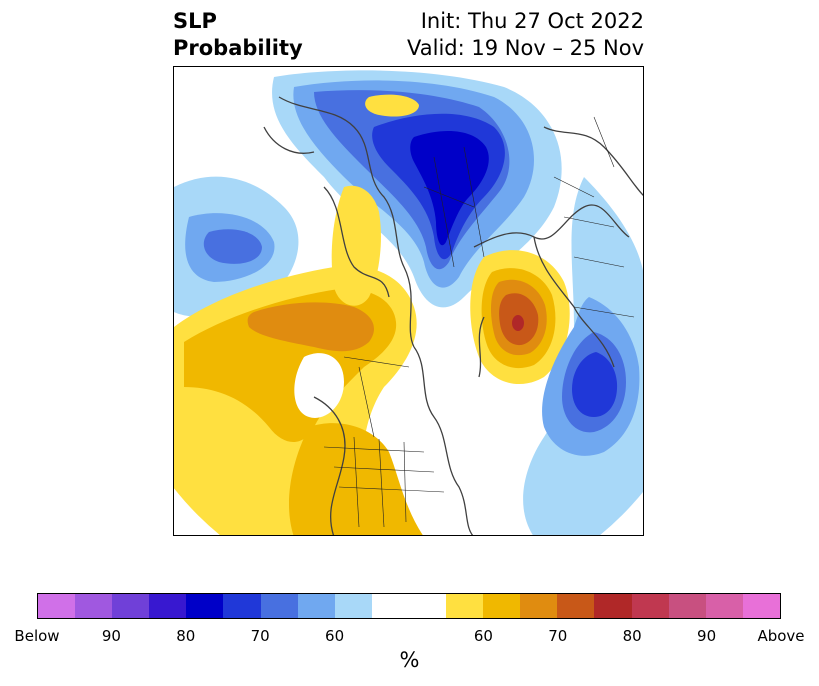  I want to click on valid-range: Valid: 19 Nov – 25 Nov, so click(525, 48).